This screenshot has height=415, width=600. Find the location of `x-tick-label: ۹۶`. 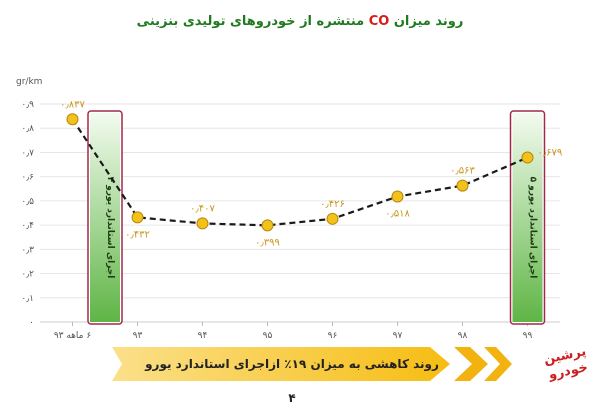

x-tick-label: ۹۶ is located at coordinates (333, 336).